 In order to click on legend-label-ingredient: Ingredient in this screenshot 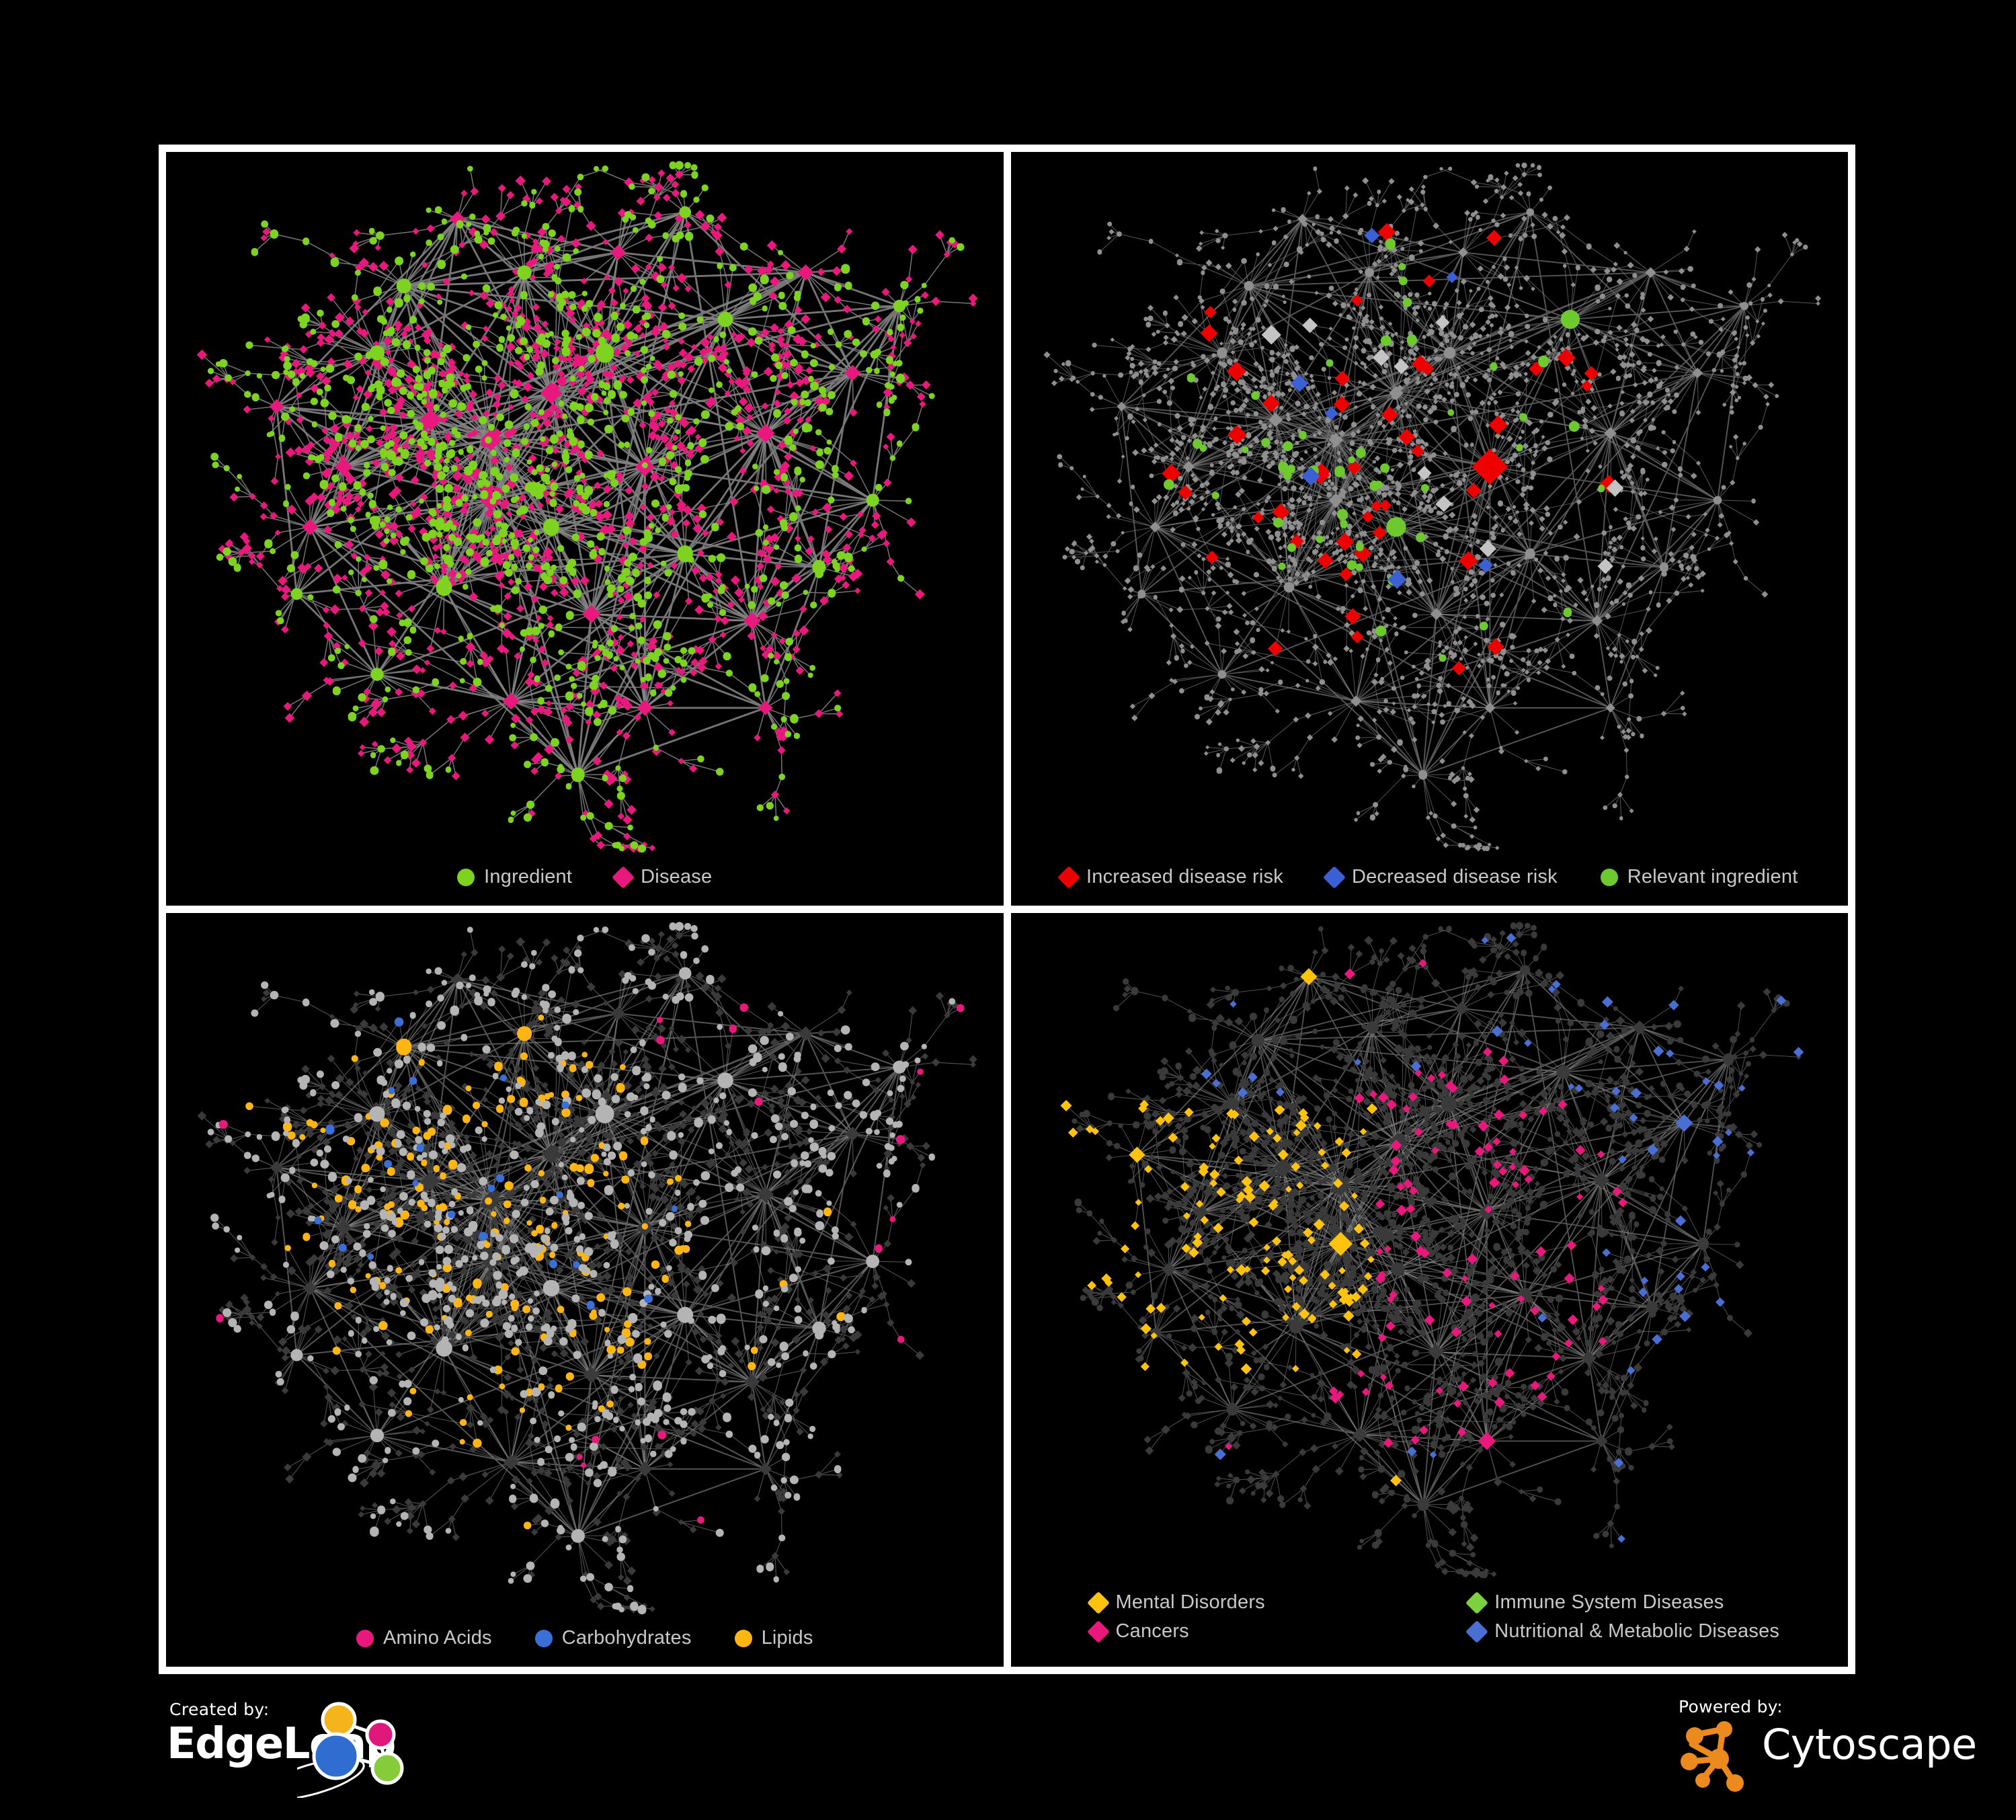, I will do `click(528, 876)`.